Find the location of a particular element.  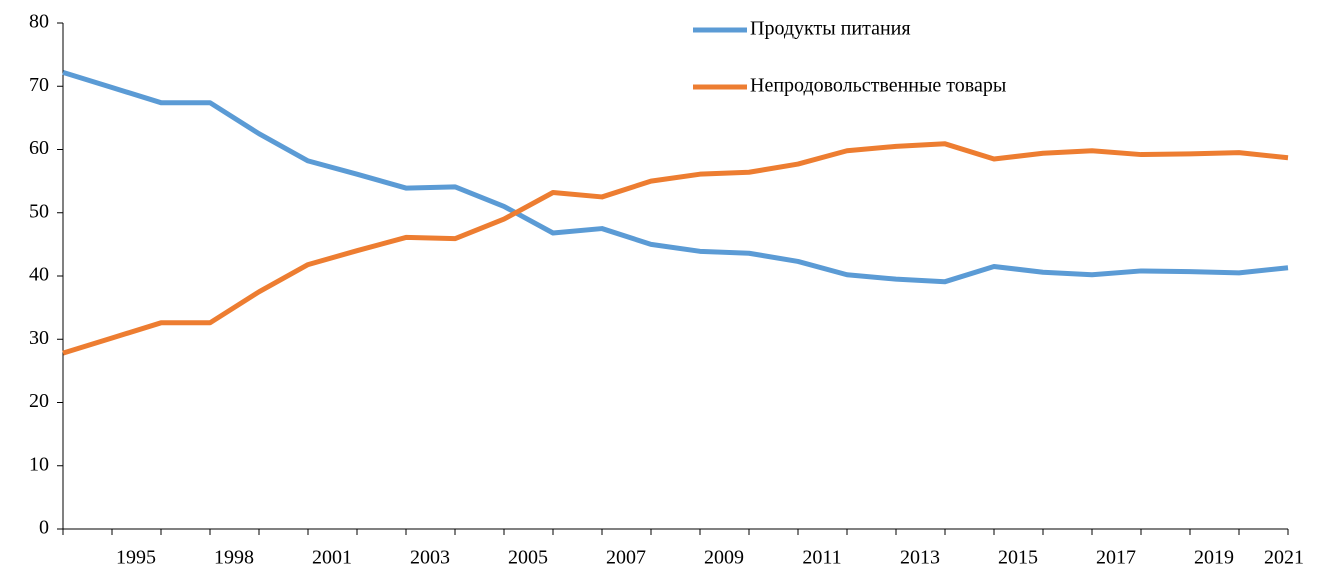

x-tick-label: 2011 is located at coordinates (821, 558).